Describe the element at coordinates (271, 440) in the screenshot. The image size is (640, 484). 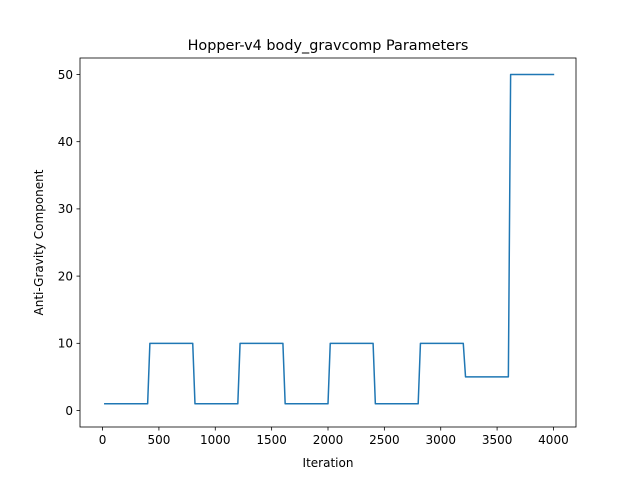
I see `x-tick-label: 1500` at that location.